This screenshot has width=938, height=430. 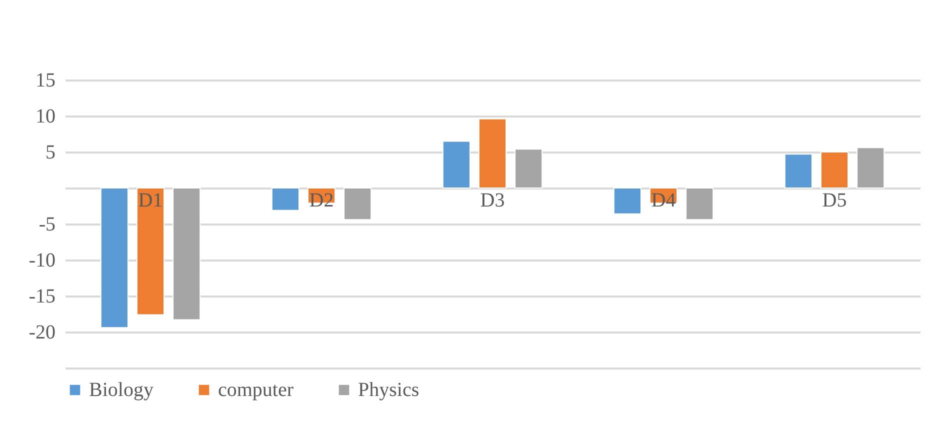 What do you see at coordinates (42, 261) in the screenshot?
I see `y-tick-label: -10` at bounding box center [42, 261].